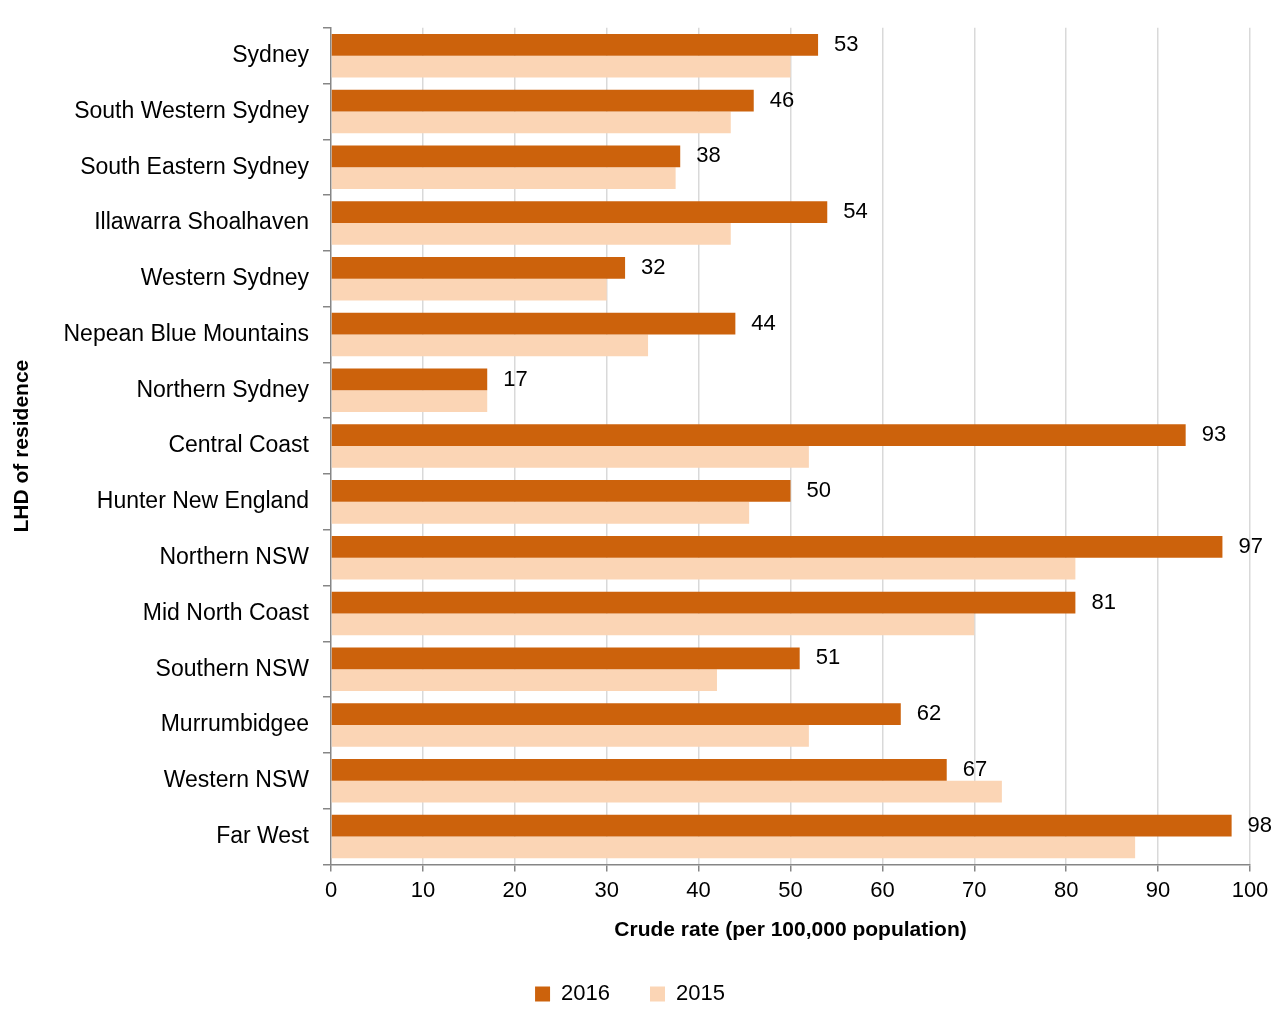 This screenshot has height=1015, width=1286. What do you see at coordinates (234, 723) in the screenshot?
I see `y-tick-label: Murrumbidgee` at bounding box center [234, 723].